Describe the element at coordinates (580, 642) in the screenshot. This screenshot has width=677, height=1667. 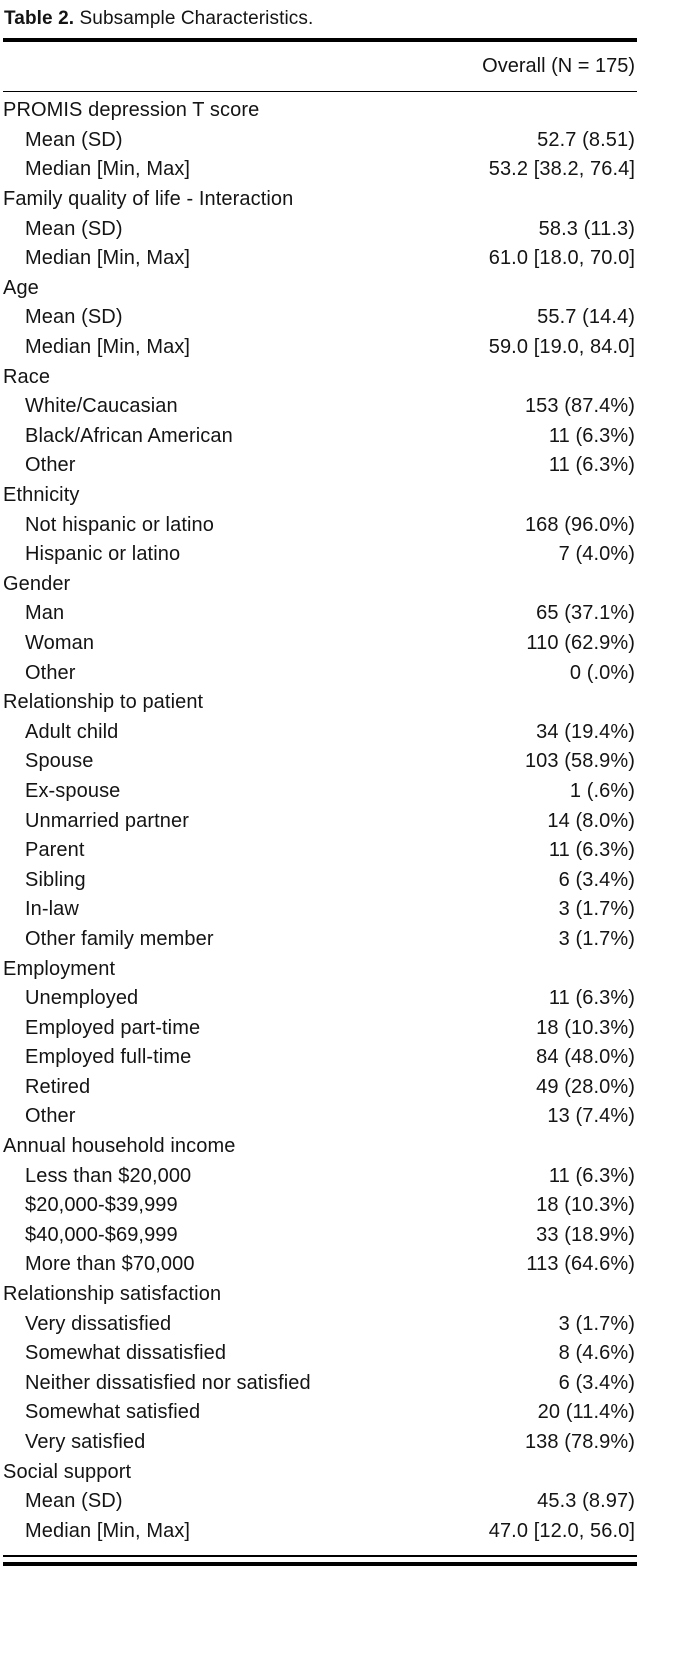
I see `row-value: 110 (62.9%)` at that location.